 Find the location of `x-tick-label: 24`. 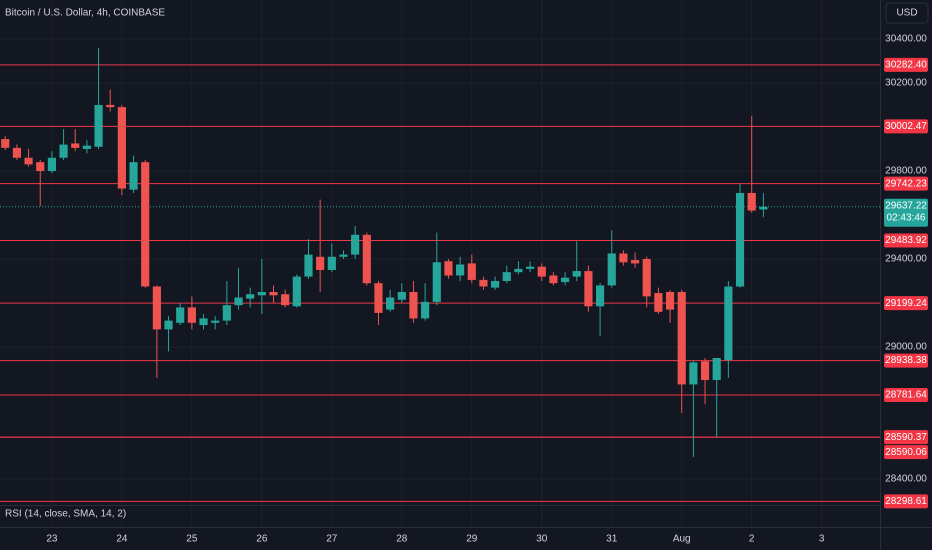

x-tick-label: 24 is located at coordinates (122, 539).